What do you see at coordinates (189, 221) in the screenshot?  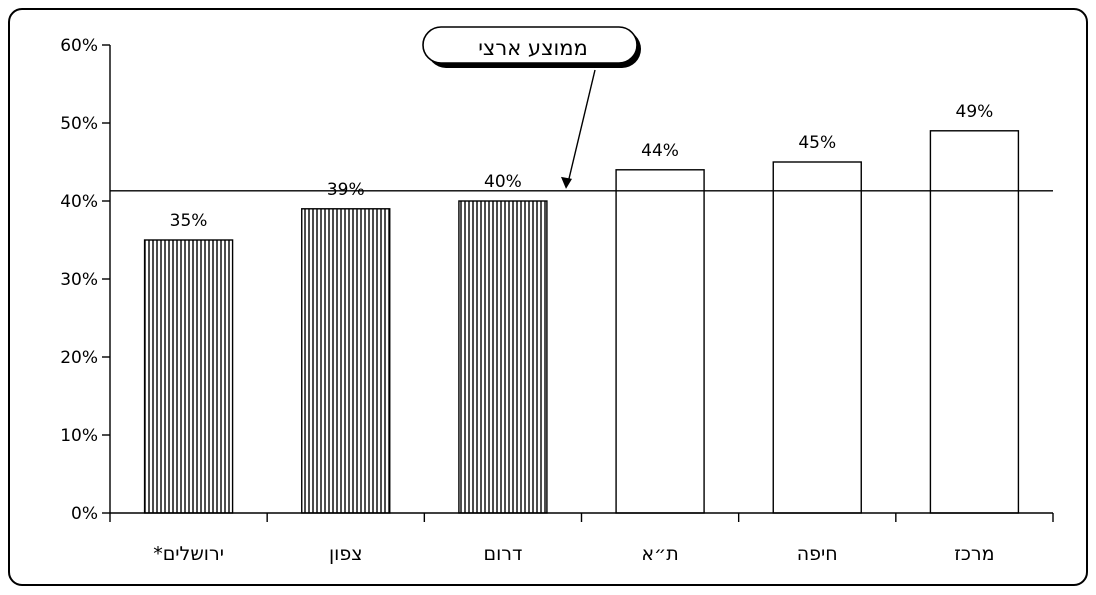 I see `data-label-1: 35%` at bounding box center [189, 221].